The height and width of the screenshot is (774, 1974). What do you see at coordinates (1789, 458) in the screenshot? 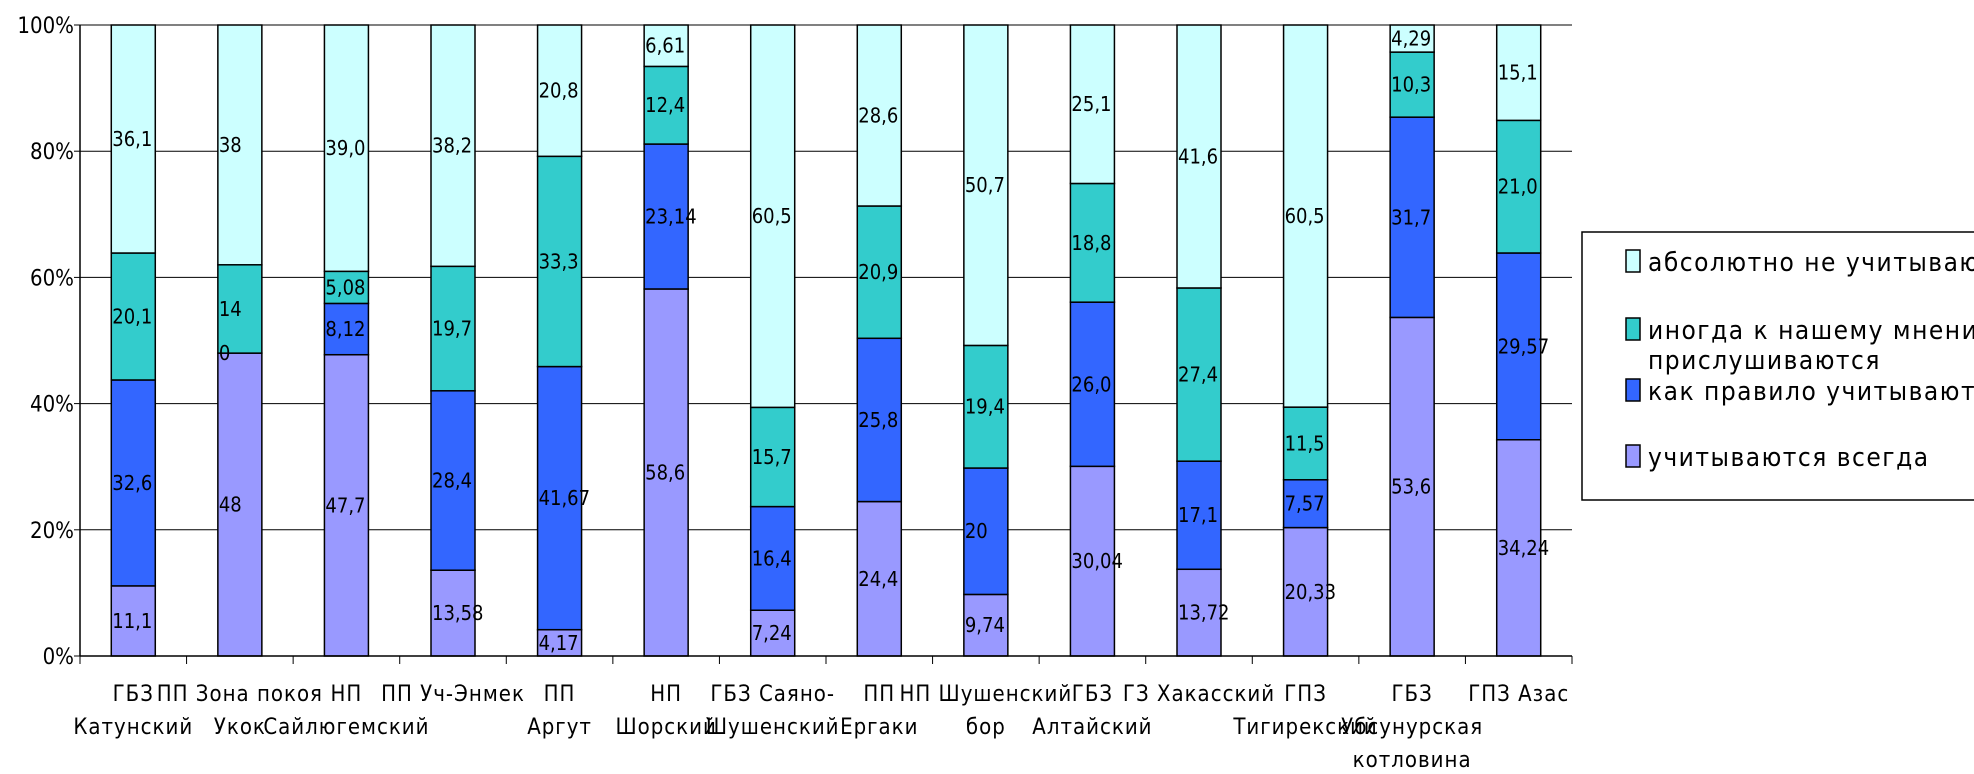
I see `legend-label: учитываются всегда` at bounding box center [1789, 458].